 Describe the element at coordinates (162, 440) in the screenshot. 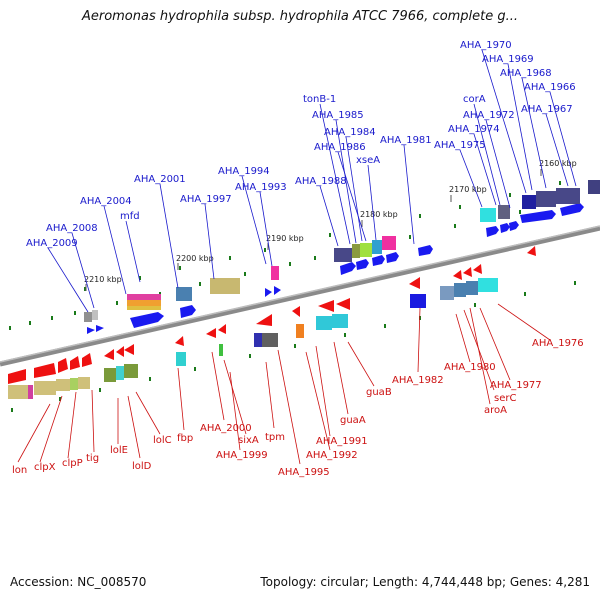

I see `gene-label-lolC: lolC` at that location.